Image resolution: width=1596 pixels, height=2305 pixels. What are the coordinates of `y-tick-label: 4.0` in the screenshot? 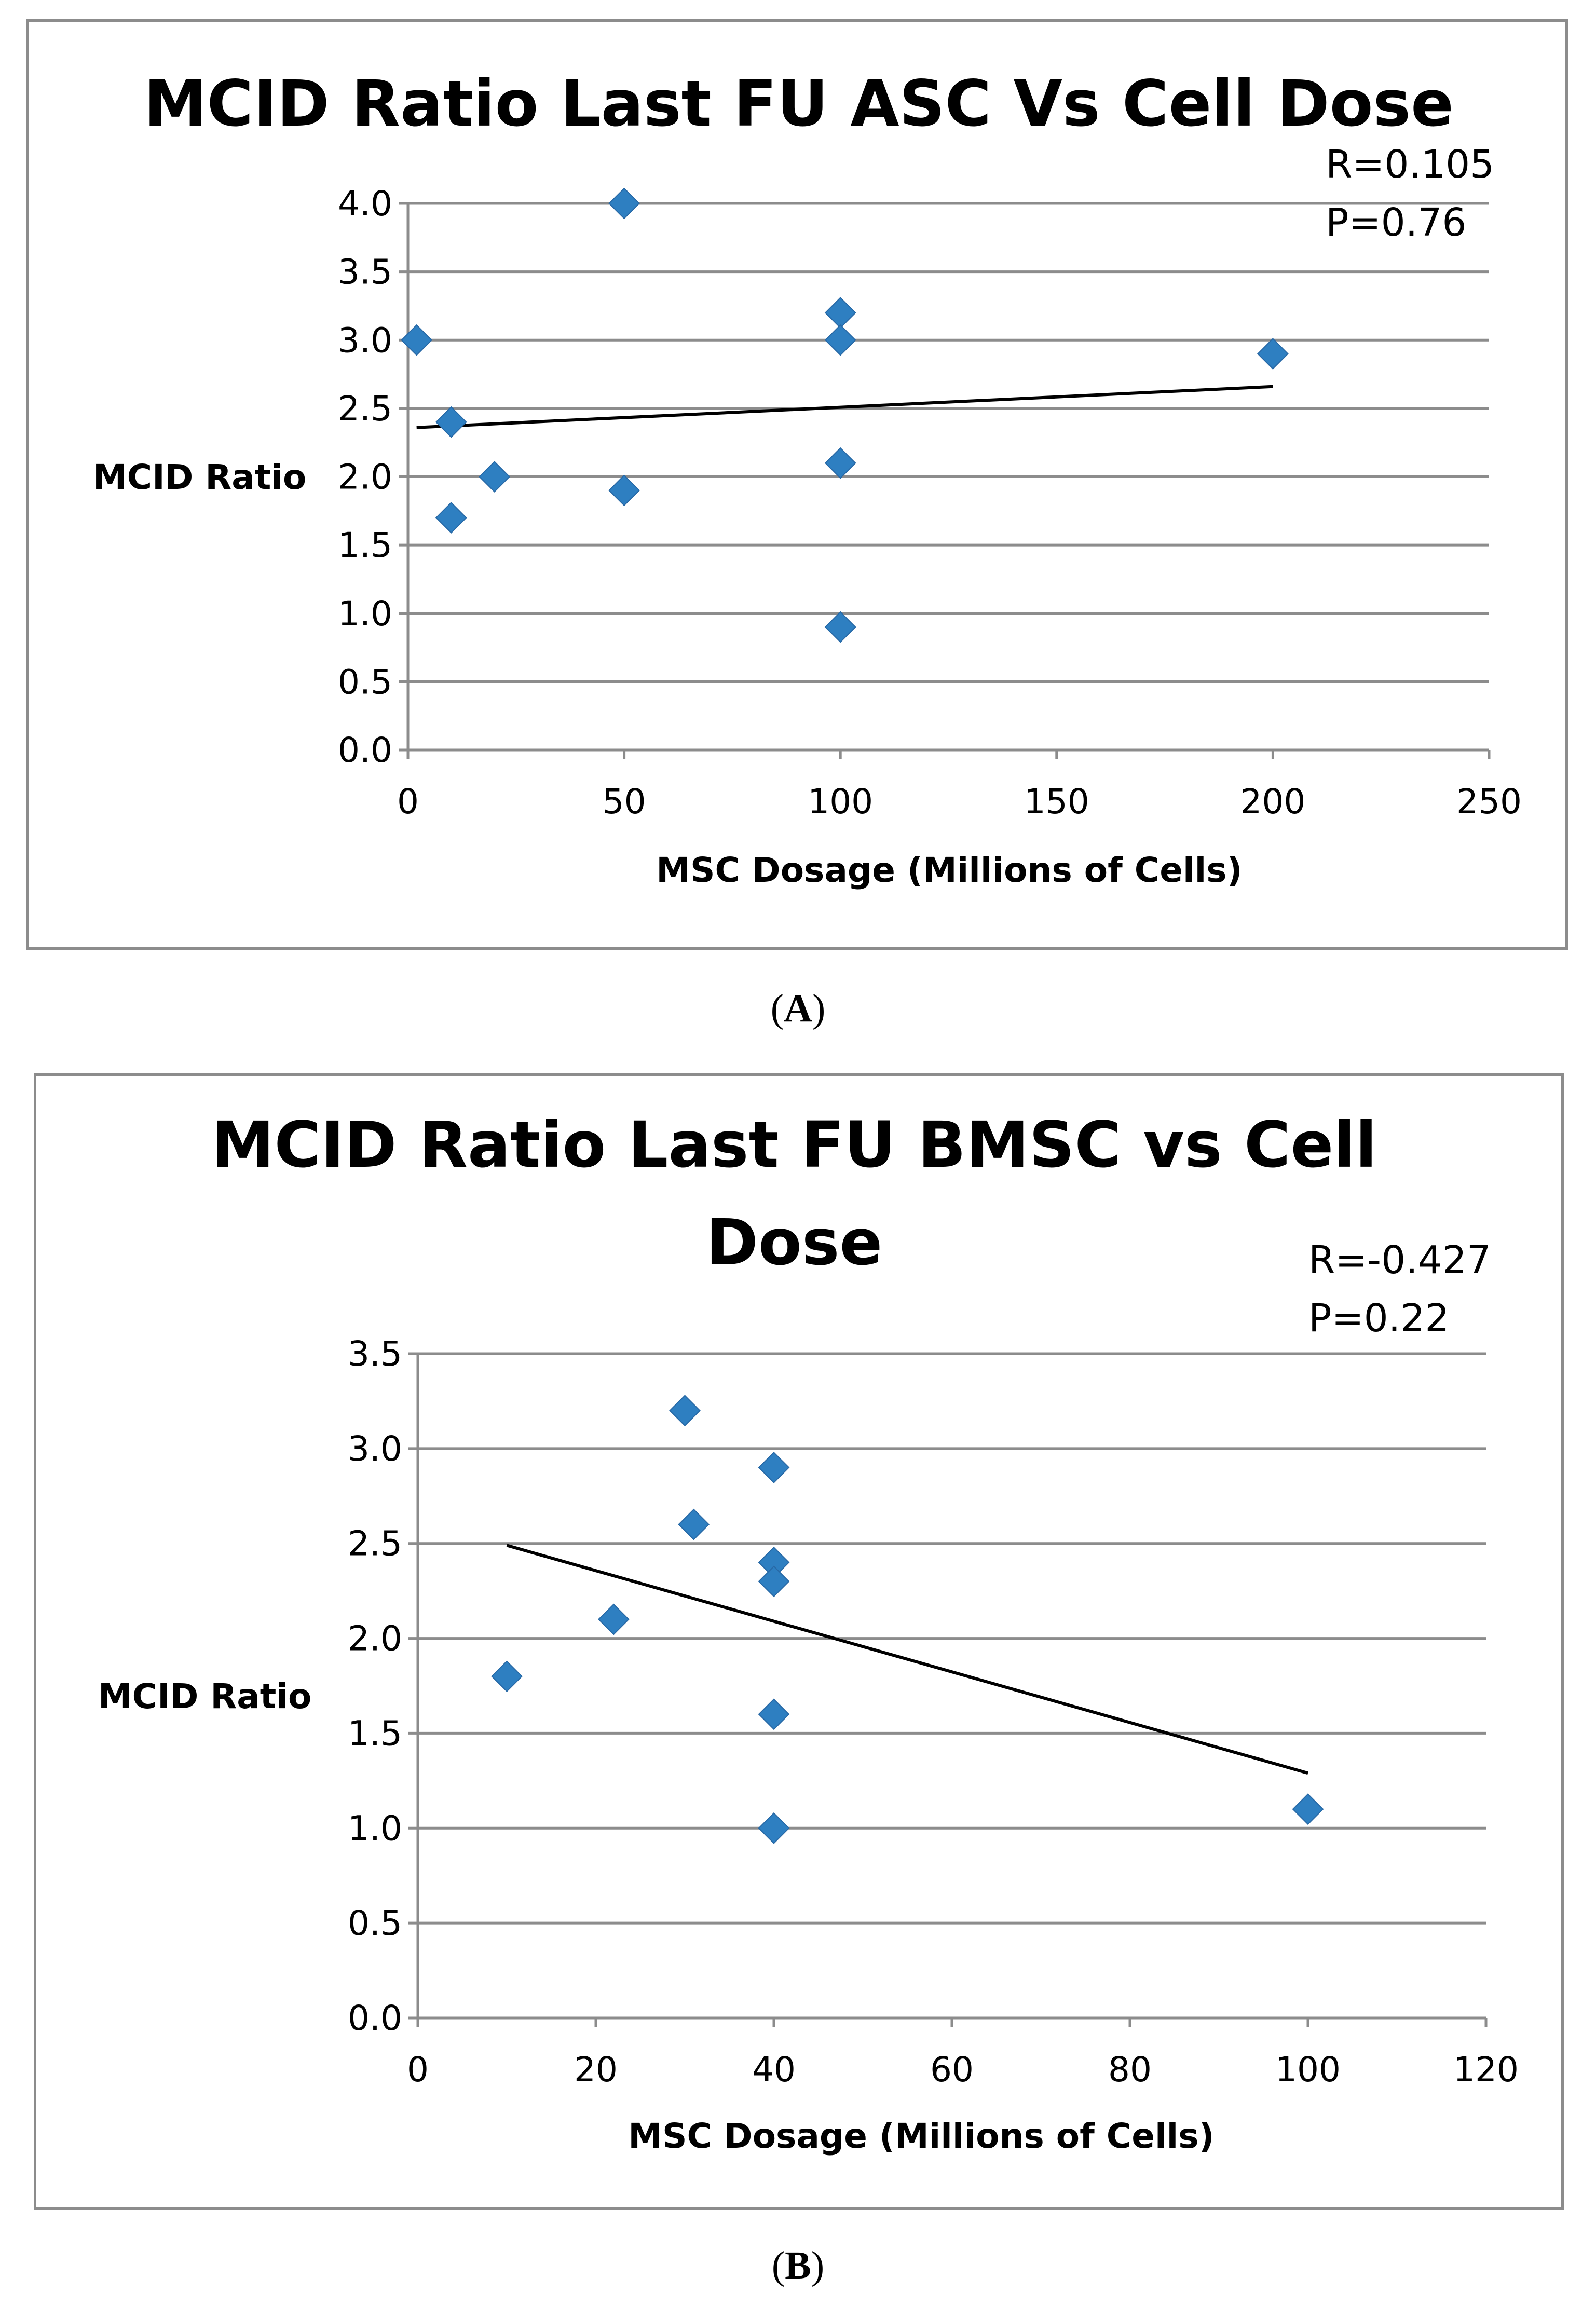 It's located at (365, 204).